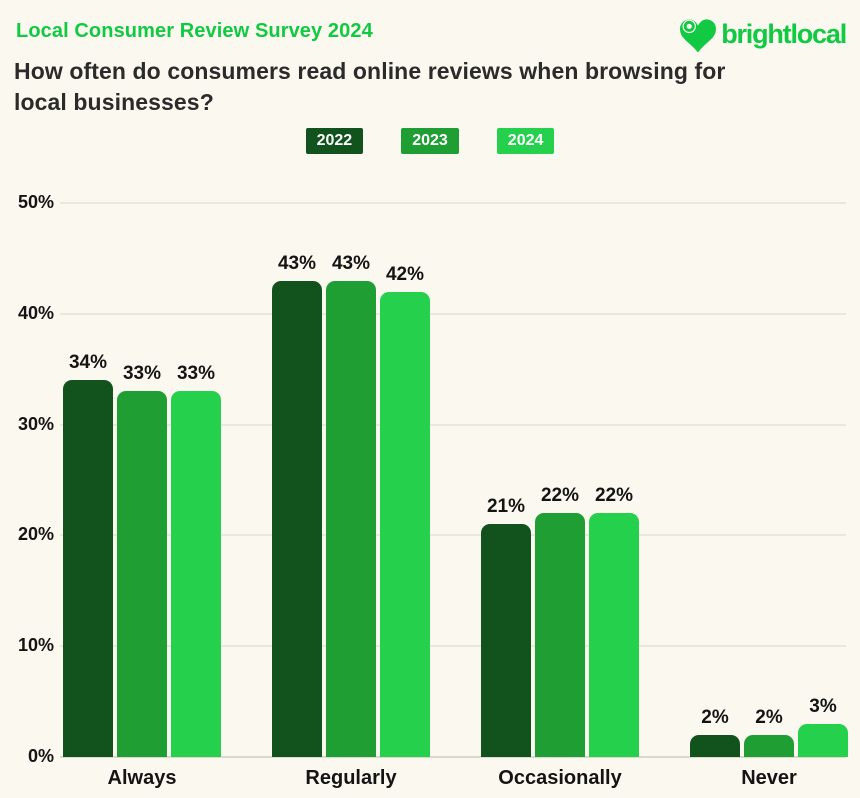 This screenshot has width=860, height=798. I want to click on bar-value-occasionally-2022: 21%, so click(506, 507).